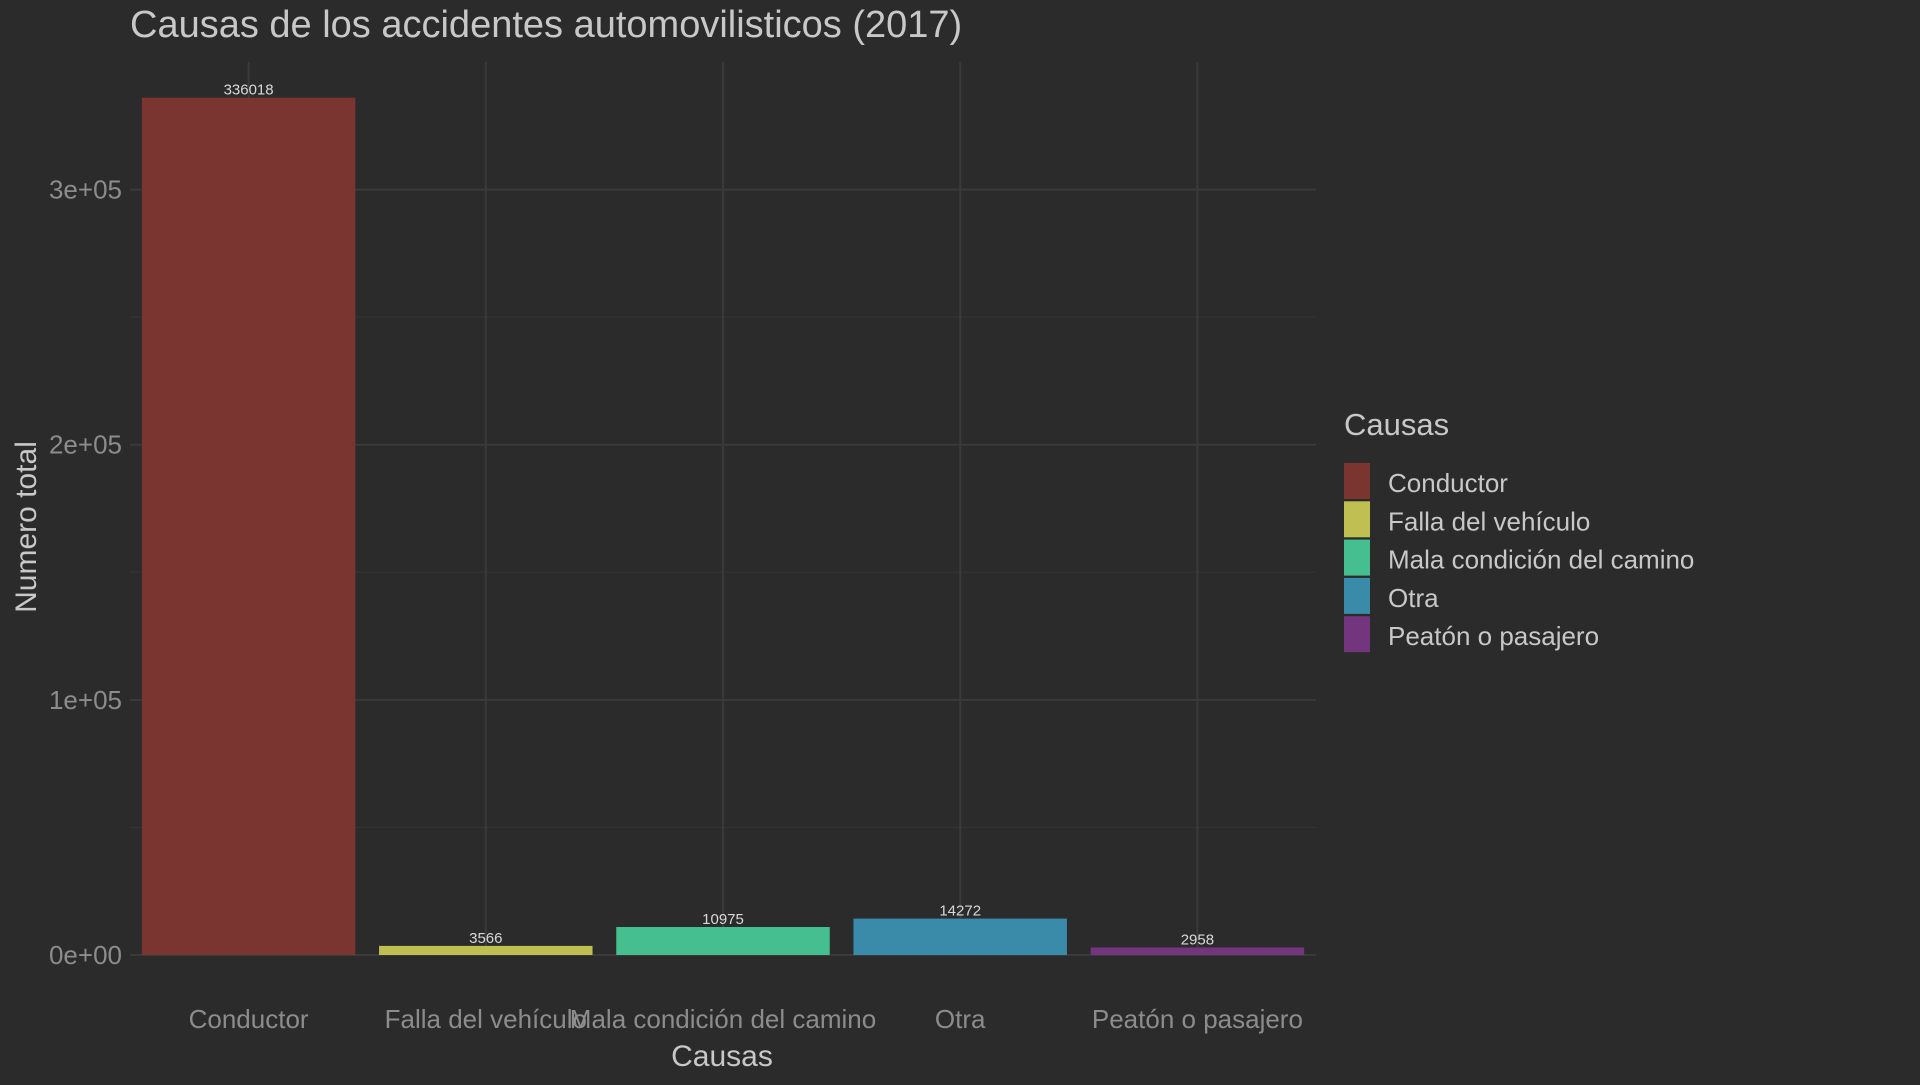 This screenshot has height=1085, width=1920. What do you see at coordinates (722, 1056) in the screenshot?
I see `x-axis-title: Causas` at bounding box center [722, 1056].